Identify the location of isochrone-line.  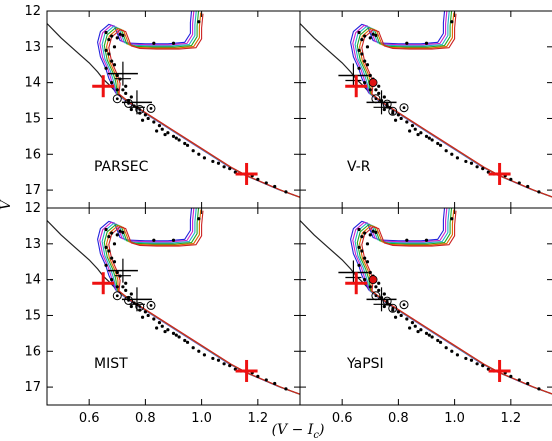
(204, 302).